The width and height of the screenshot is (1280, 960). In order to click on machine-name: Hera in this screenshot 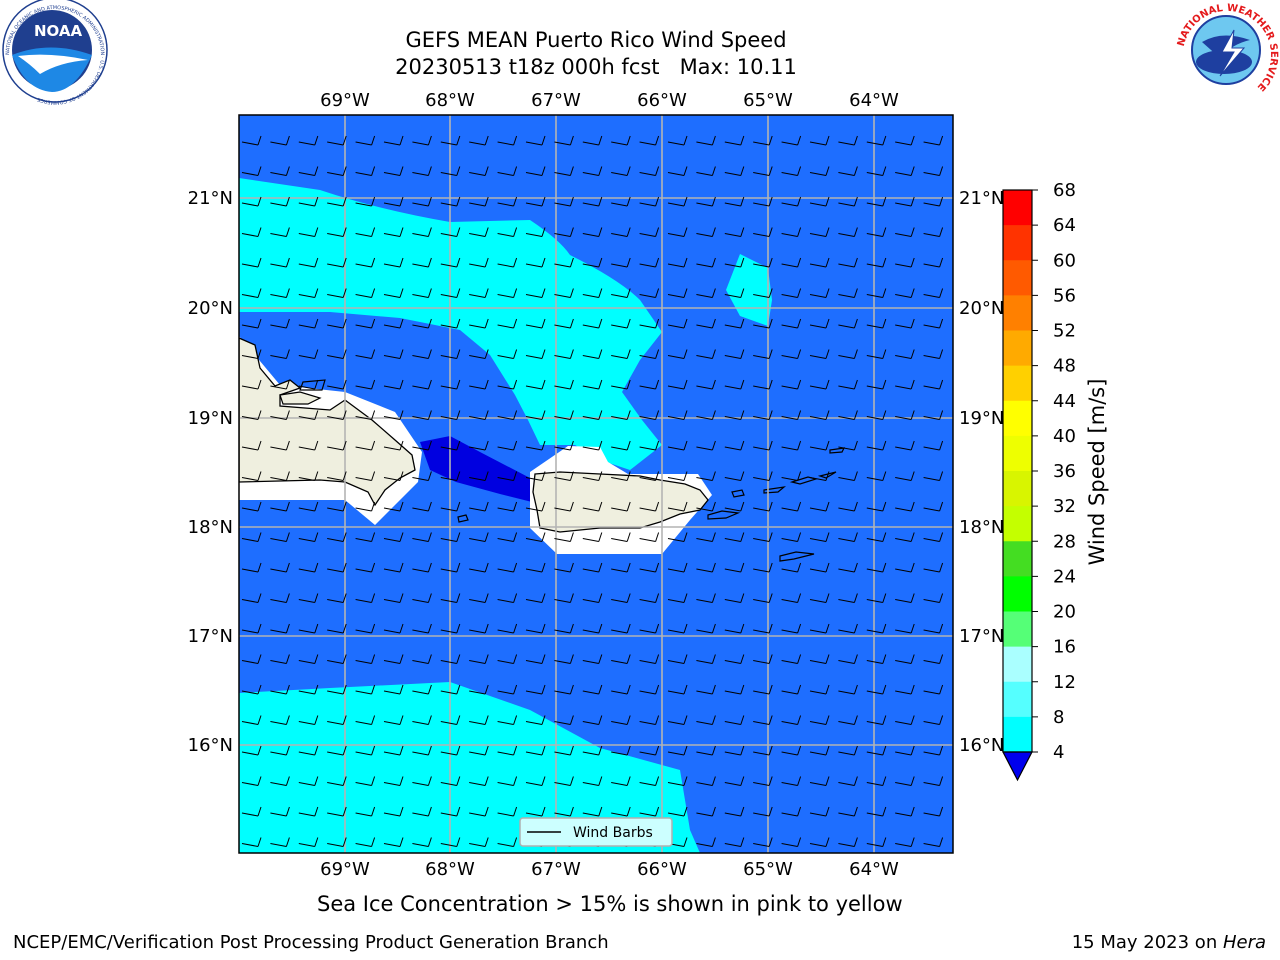, I will do `click(1244, 942)`.